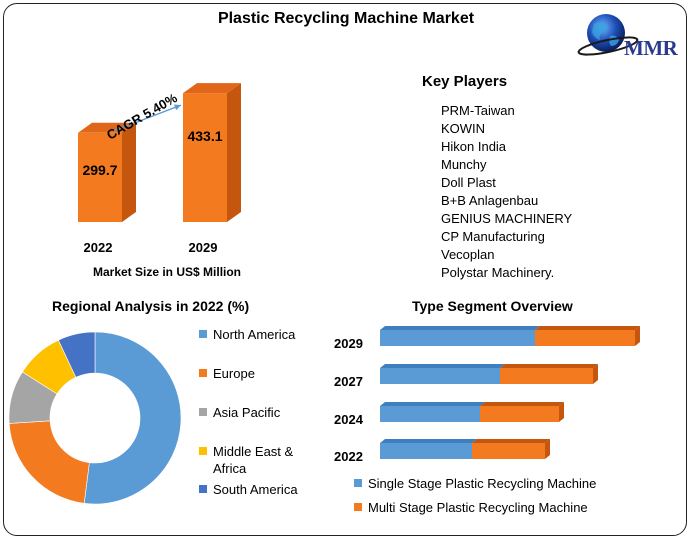 This screenshot has height=541, width=692. What do you see at coordinates (493, 236) in the screenshot?
I see `key-player-item: CP Manufacturing` at bounding box center [493, 236].